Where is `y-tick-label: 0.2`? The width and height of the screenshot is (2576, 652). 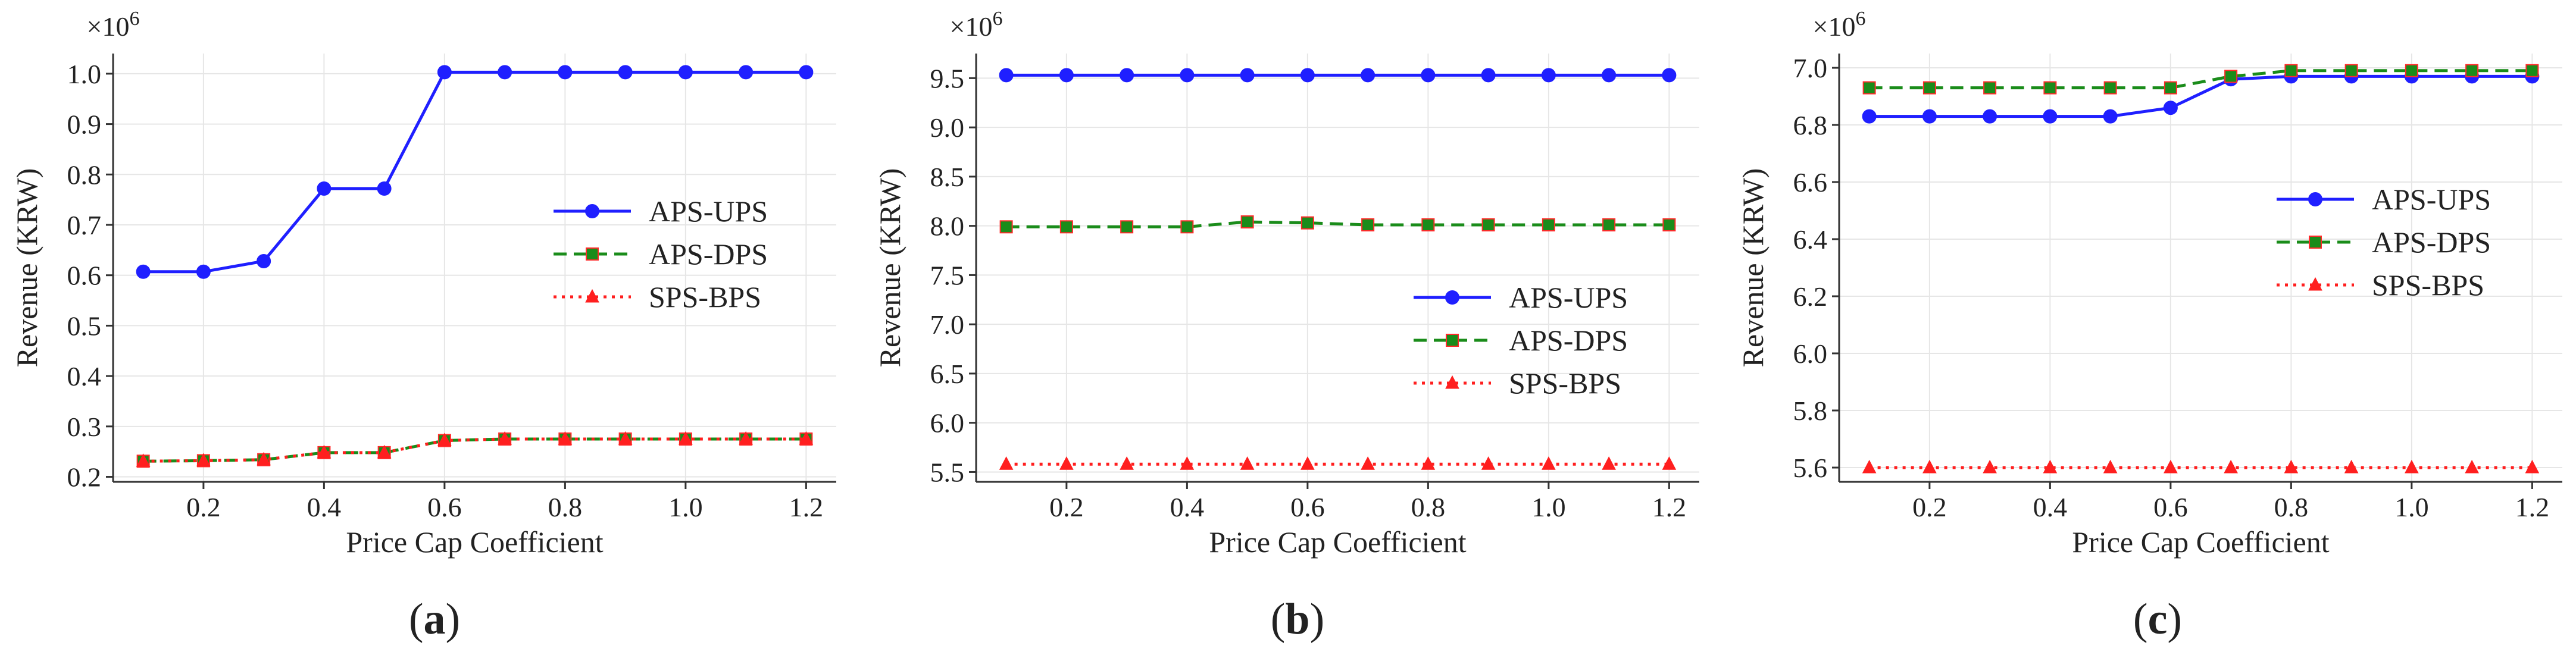 y-tick-label: 0.2 is located at coordinates (84, 477).